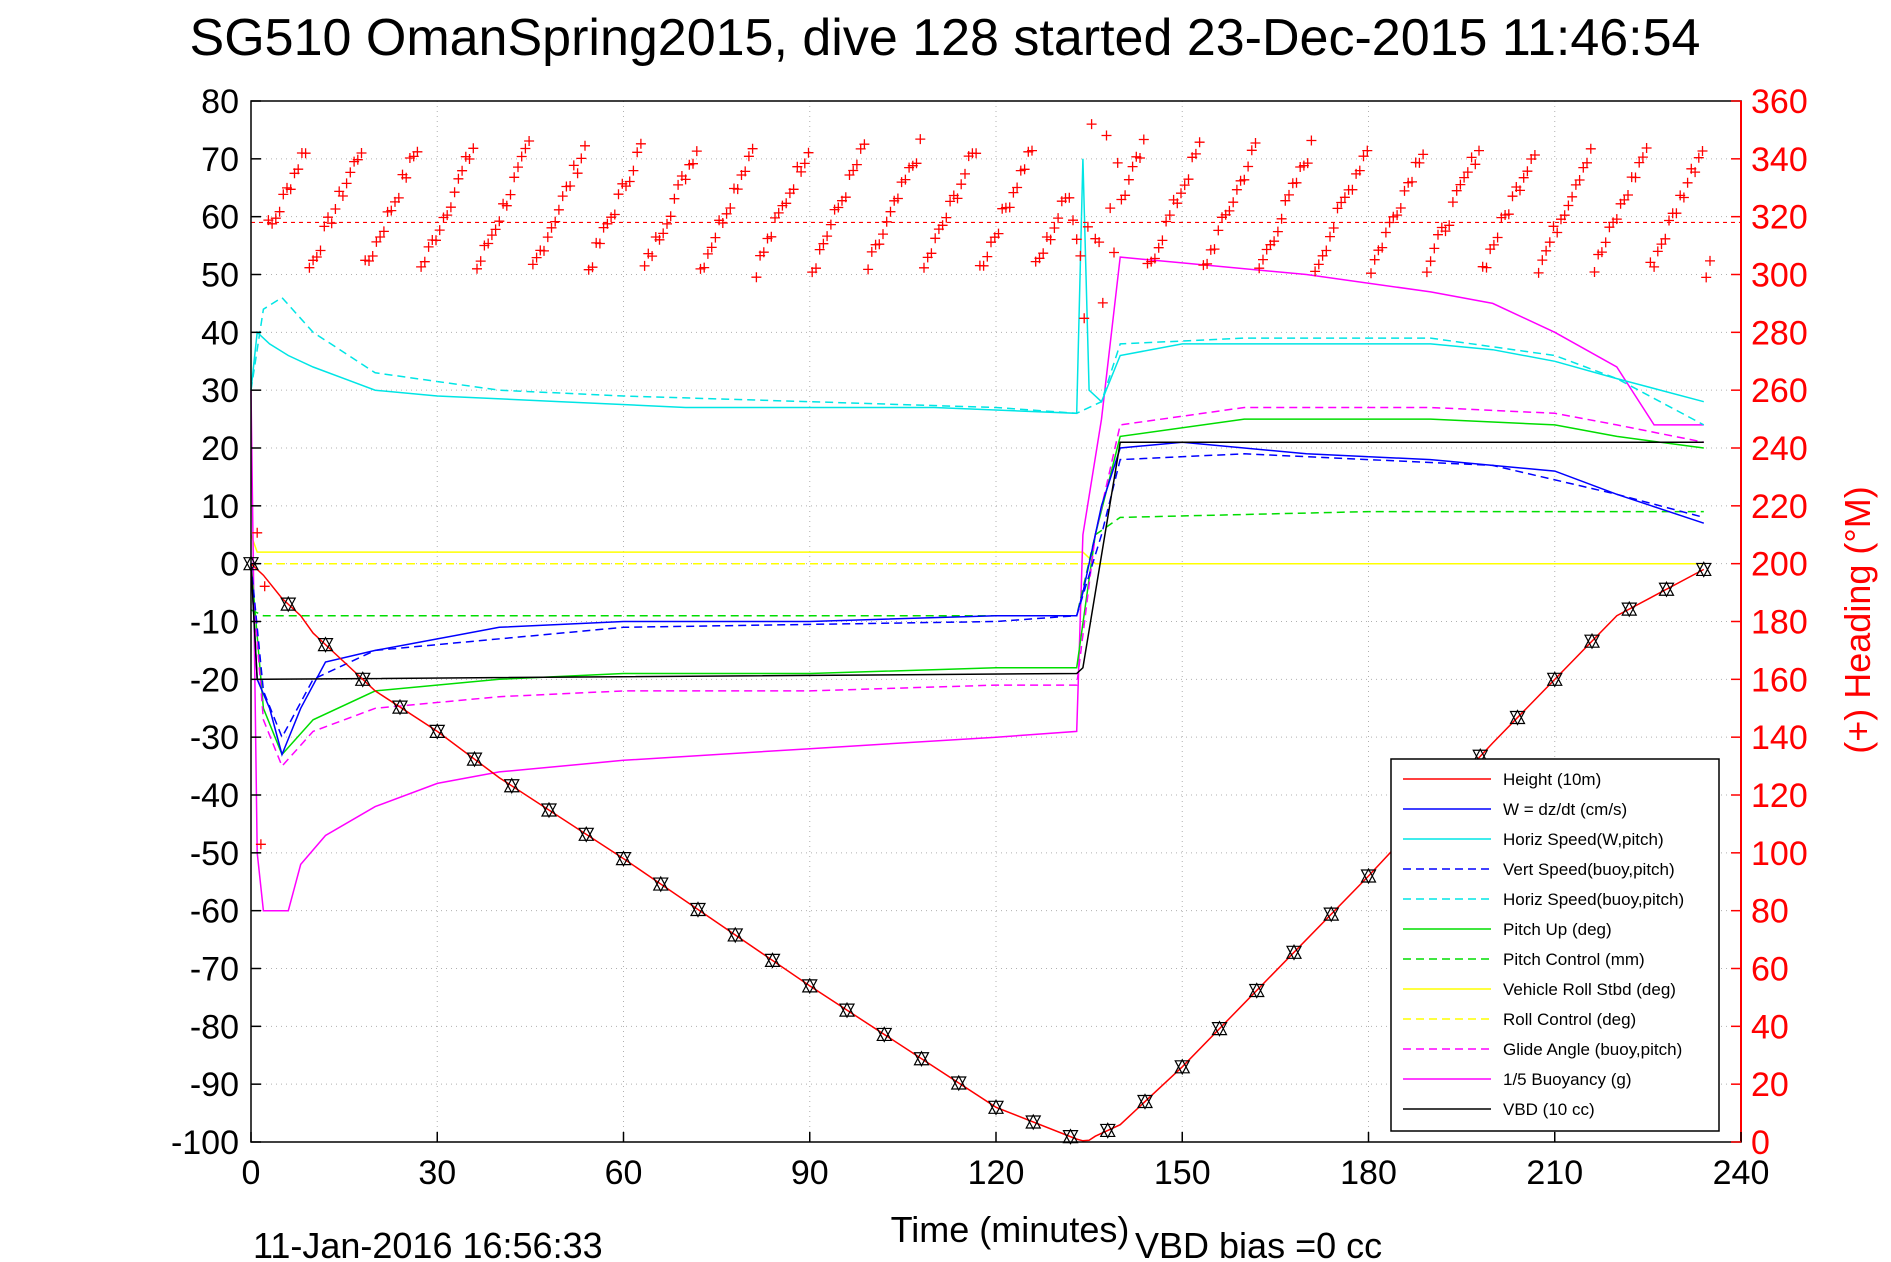 The width and height of the screenshot is (1891, 1262). Describe the element at coordinates (214, 796) in the screenshot. I see `y-tick-label: -40` at that location.